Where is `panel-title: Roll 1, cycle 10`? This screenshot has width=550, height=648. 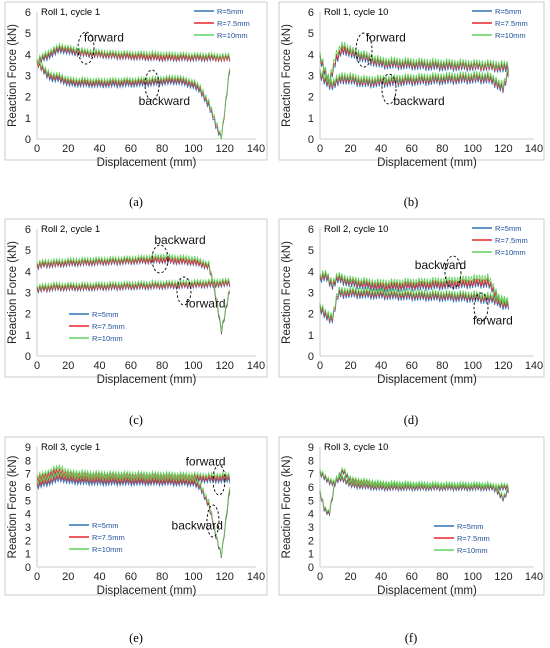
panel-title: Roll 1, cycle 10 is located at coordinates (356, 12).